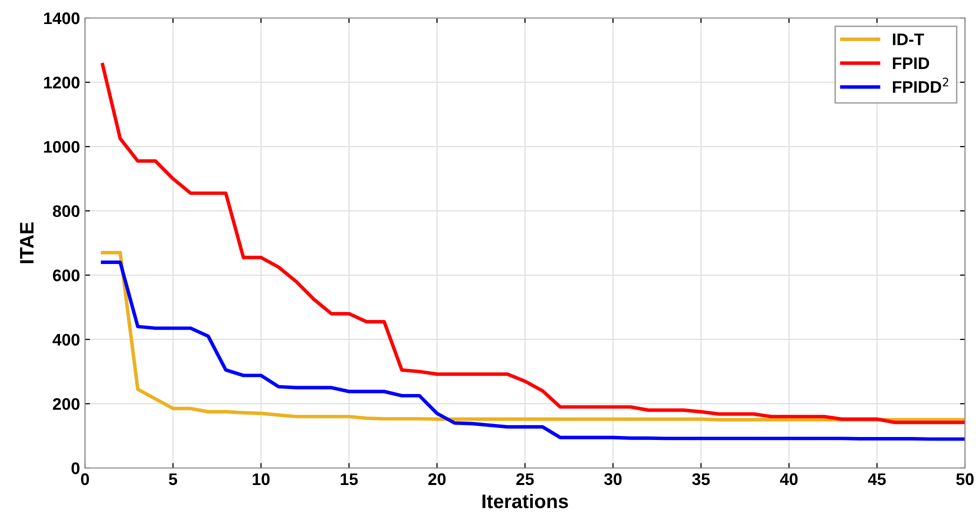 The width and height of the screenshot is (976, 525). I want to click on x-tick-label: 0, so click(85, 479).